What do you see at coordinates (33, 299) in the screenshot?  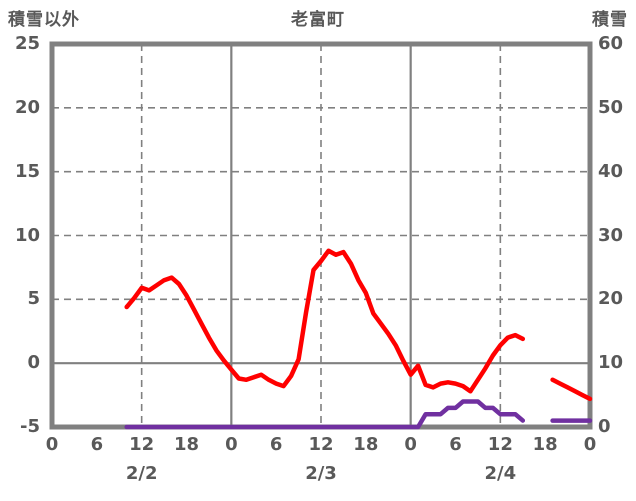 I see `left-axis-tick: 5` at bounding box center [33, 299].